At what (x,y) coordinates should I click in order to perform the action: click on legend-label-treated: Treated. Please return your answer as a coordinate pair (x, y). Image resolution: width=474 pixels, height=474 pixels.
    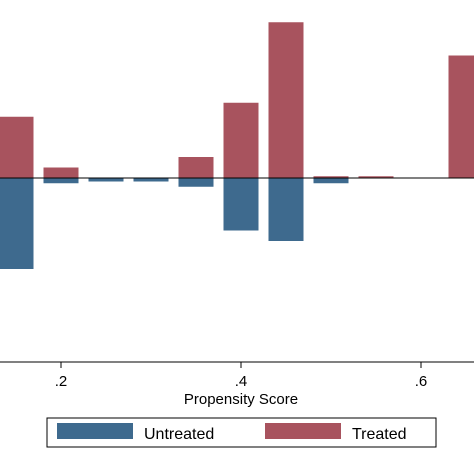
    Looking at the image, I should click on (379, 434).